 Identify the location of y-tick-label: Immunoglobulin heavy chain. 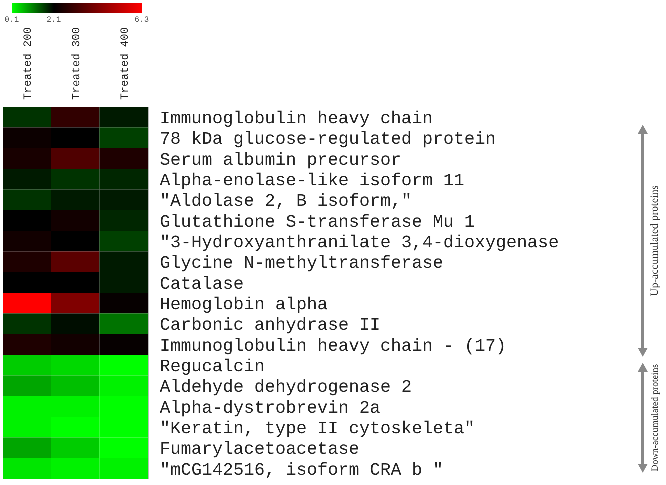
(297, 119).